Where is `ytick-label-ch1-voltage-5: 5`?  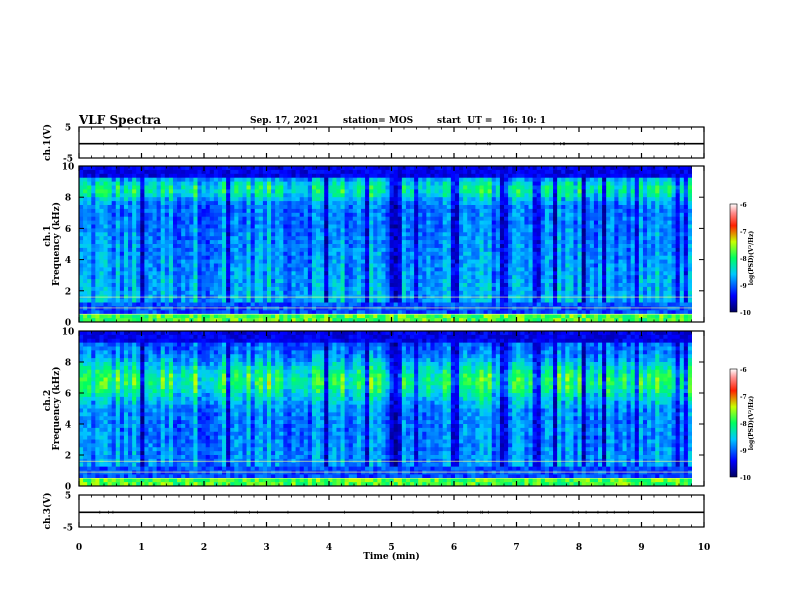 ytick-label-ch1-voltage-5: 5 is located at coordinates (68, 129).